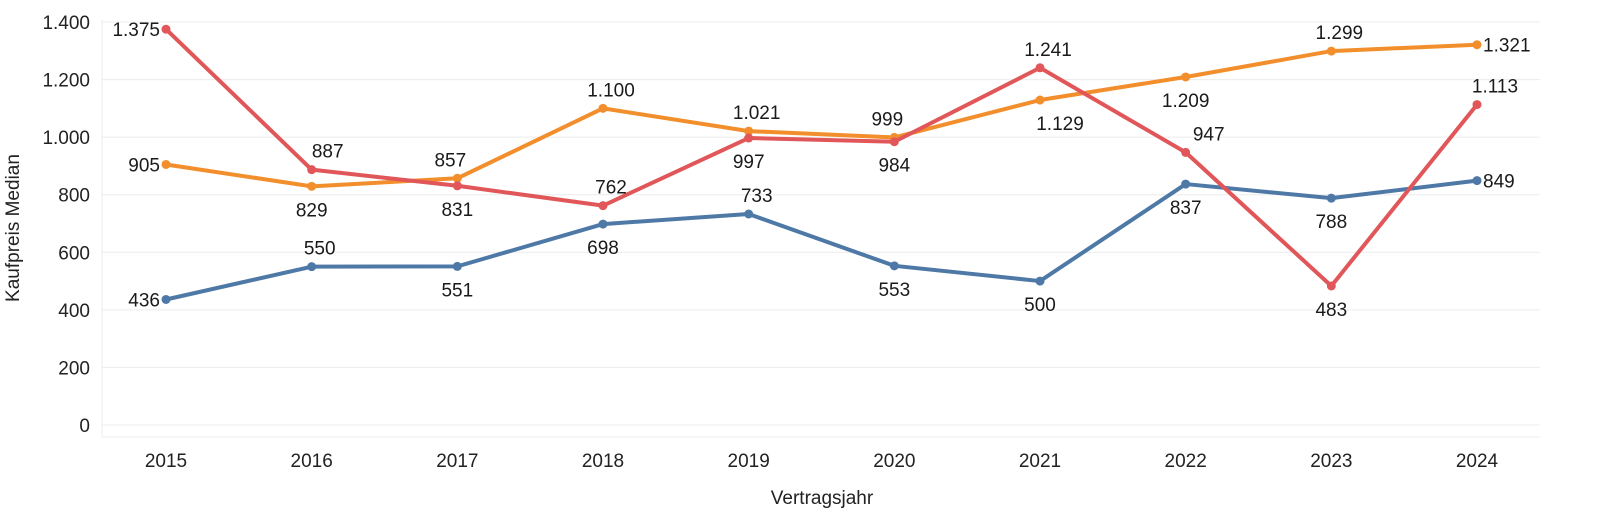 This screenshot has height=528, width=1601. Describe the element at coordinates (757, 196) in the screenshot. I see `data-label: 733` at that location.